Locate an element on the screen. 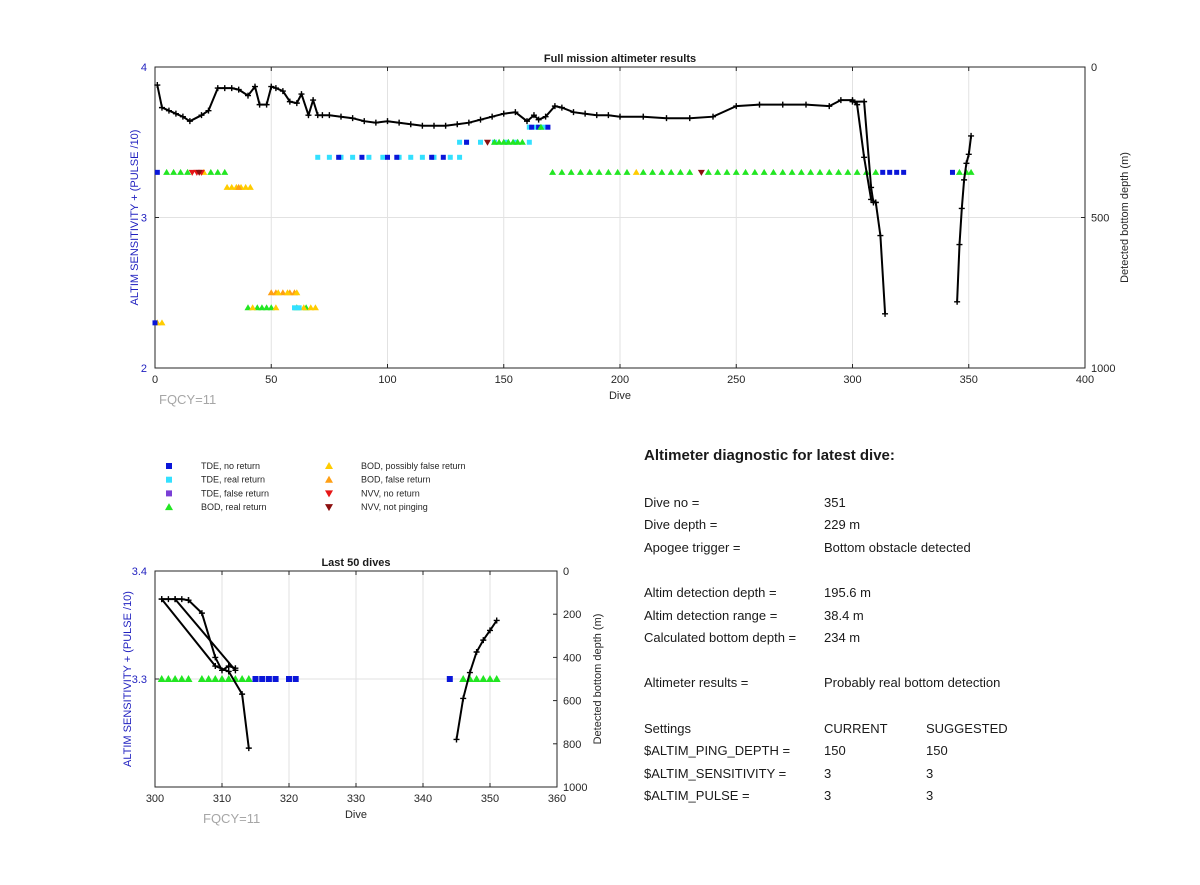 This screenshot has width=1200, height=885. legend-marker-tde-false-return is located at coordinates (169, 493).